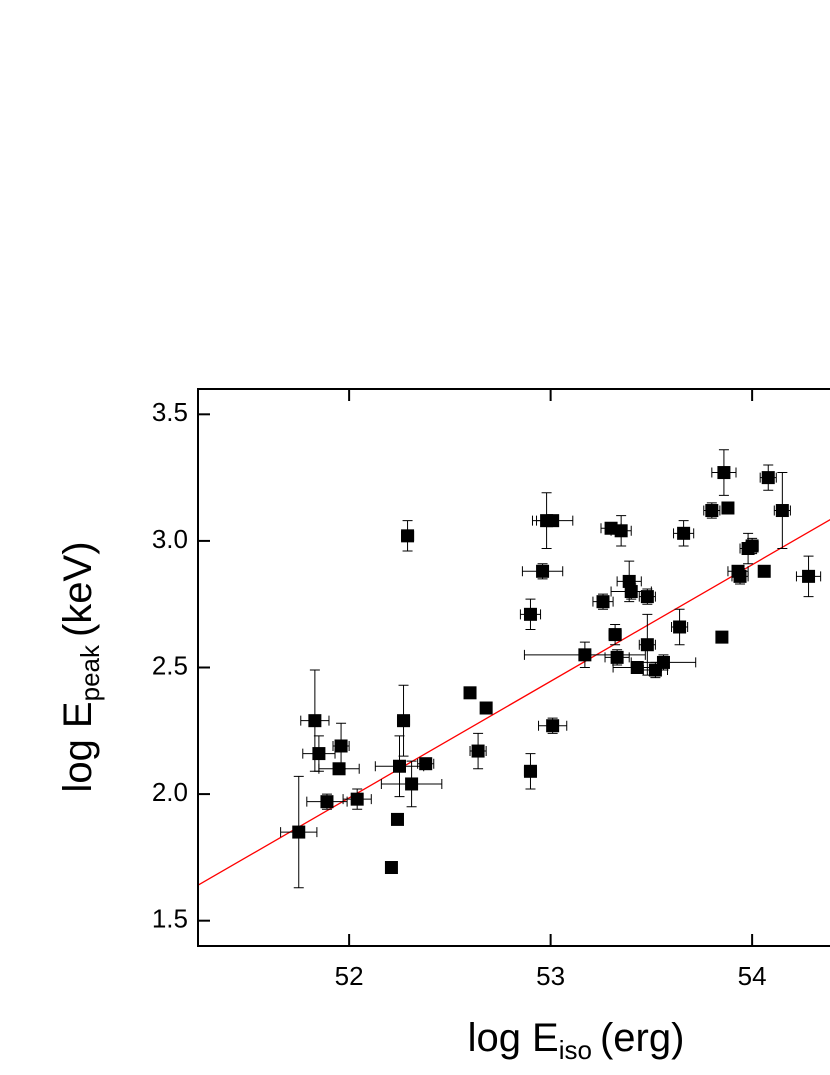 The width and height of the screenshot is (830, 1075). What do you see at coordinates (78, 589) in the screenshot?
I see `y-label-unit: (keV)` at bounding box center [78, 589].